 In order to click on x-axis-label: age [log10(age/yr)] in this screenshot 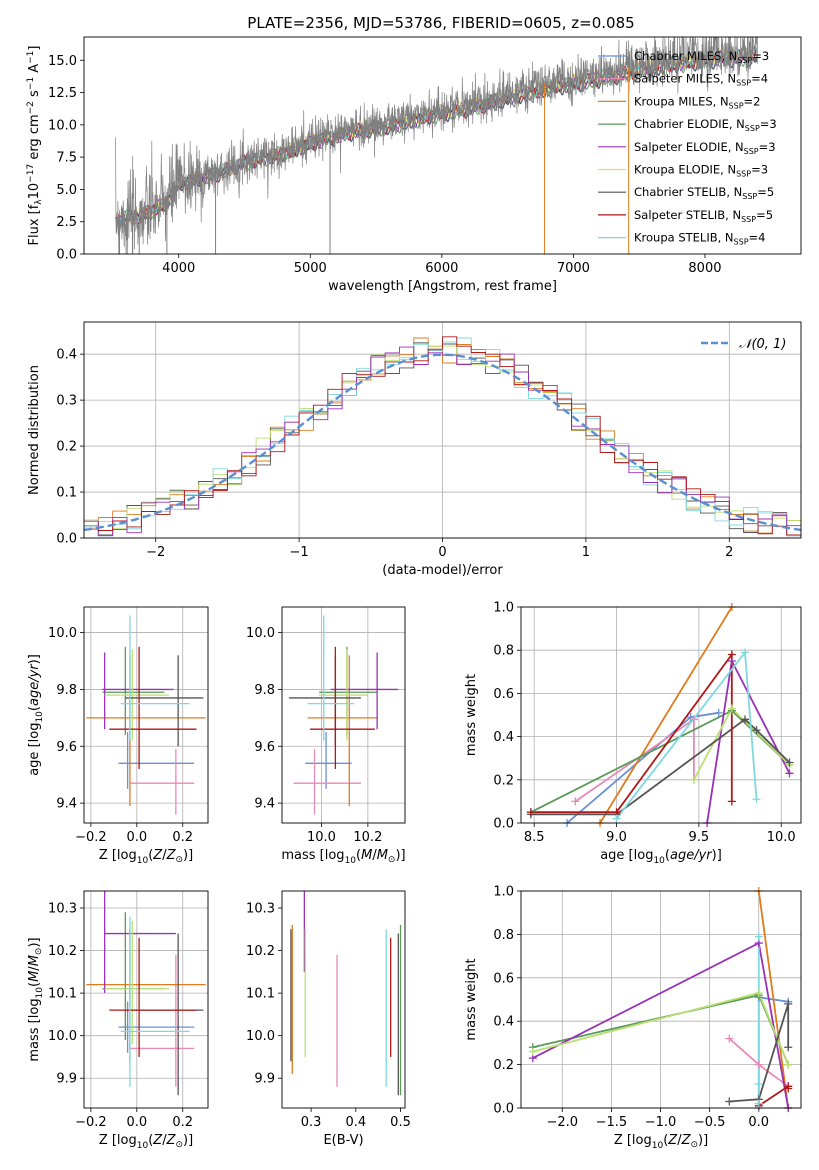, I will do `click(661, 857)`.